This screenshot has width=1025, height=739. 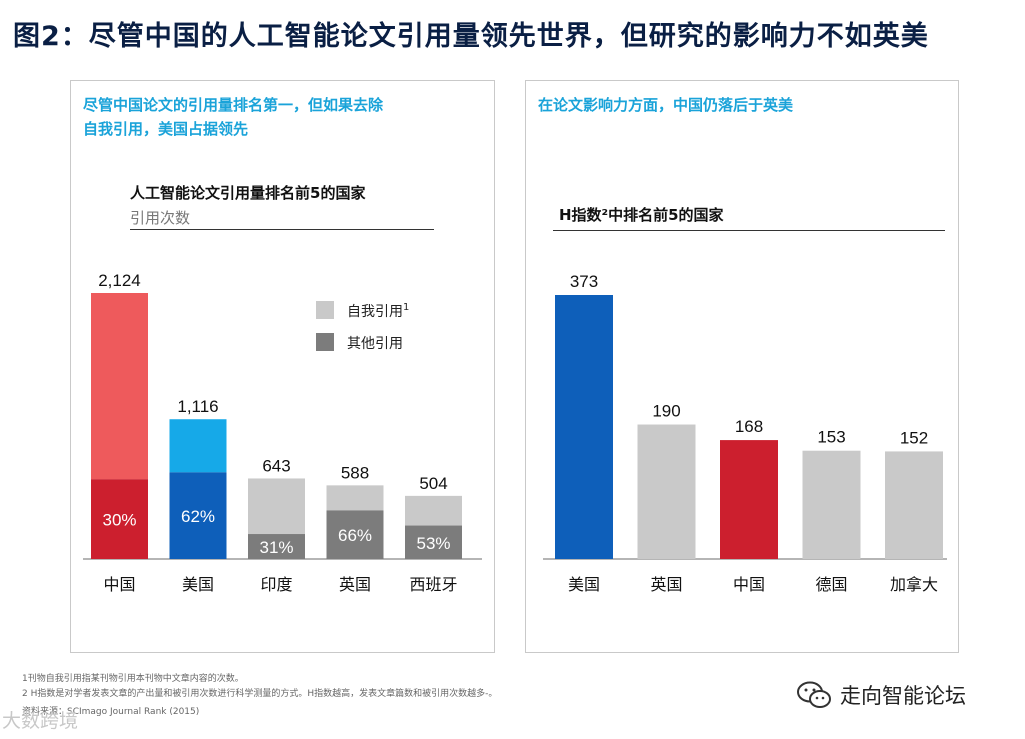 I want to click on watermark-right: 走向智能论坛, so click(x=903, y=696).